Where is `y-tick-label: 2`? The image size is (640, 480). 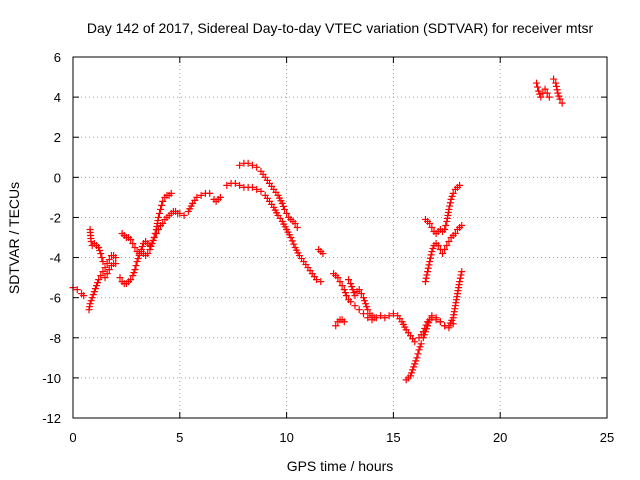 y-tick-label: 2 is located at coordinates (57, 137).